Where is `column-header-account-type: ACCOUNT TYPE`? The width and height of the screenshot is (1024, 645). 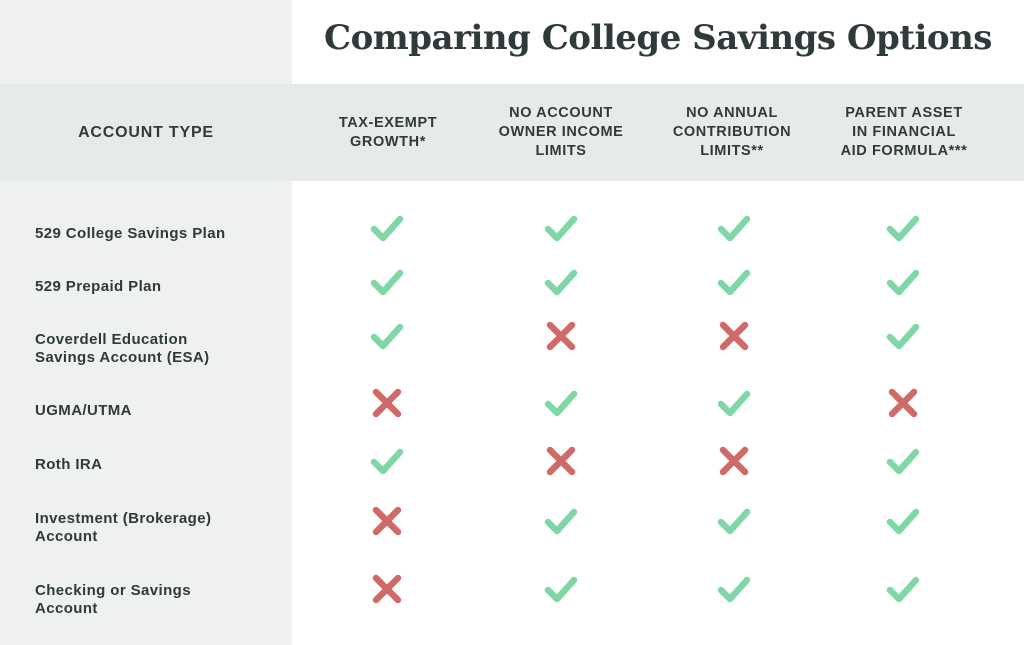 column-header-account-type: ACCOUNT TYPE is located at coordinates (146, 132).